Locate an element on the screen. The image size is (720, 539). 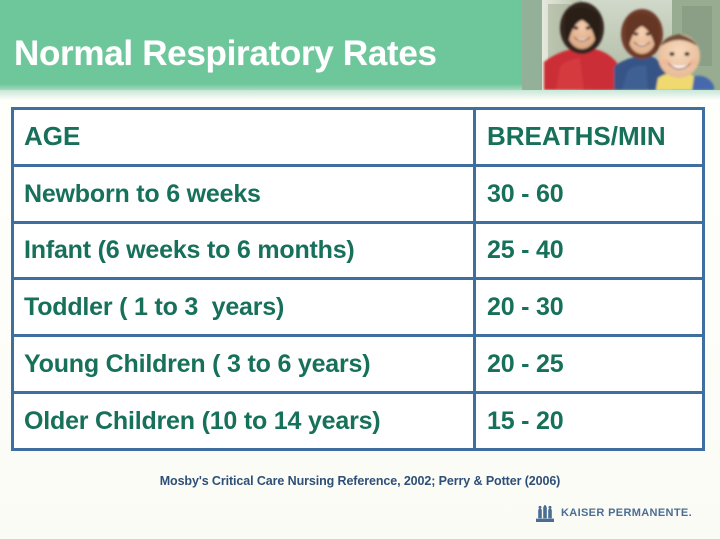
family-photo is located at coordinates (621, 45).